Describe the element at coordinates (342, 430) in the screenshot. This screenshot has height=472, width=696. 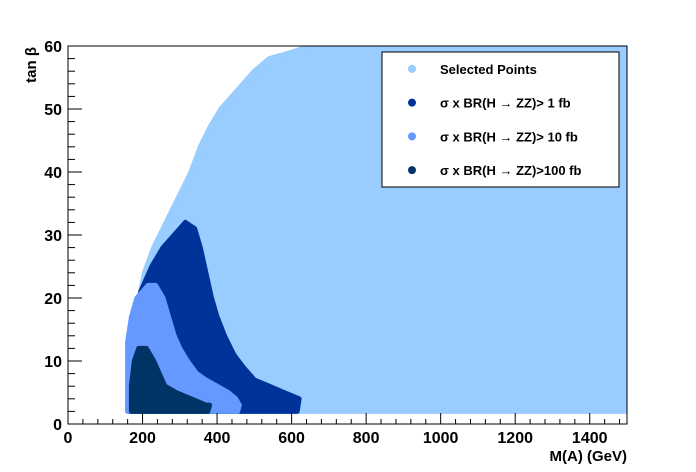
I see `x-axis: 0 200 400 600 800 1000 1200 1400` at that location.